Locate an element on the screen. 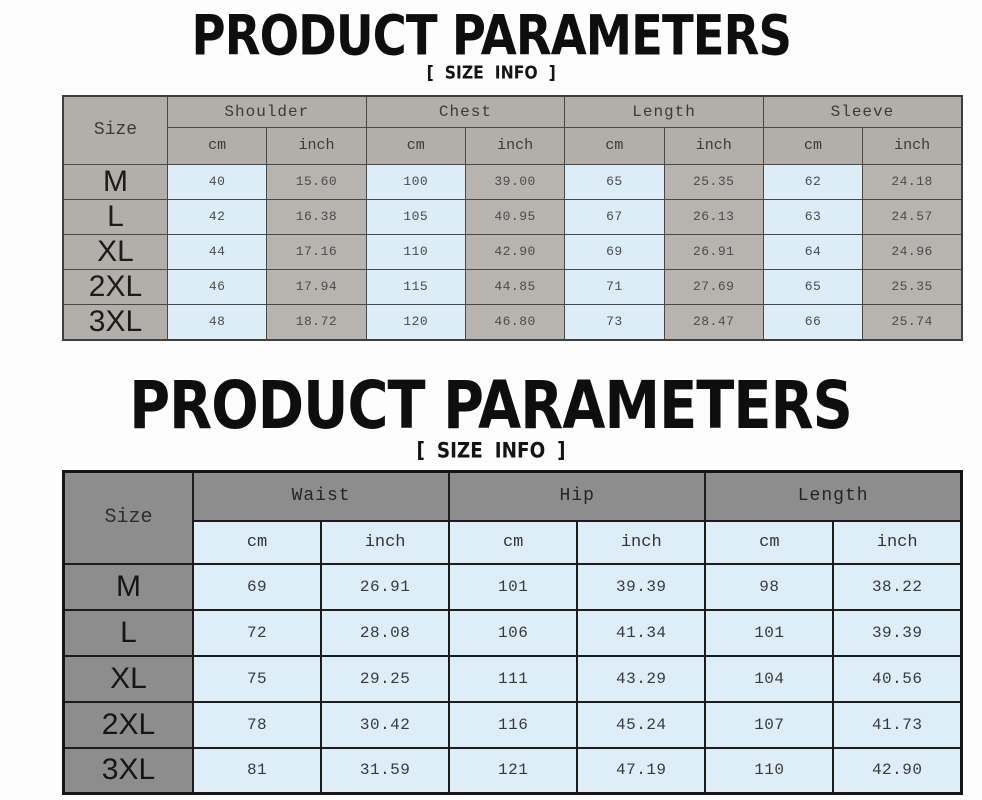 This screenshot has width=982, height=800. value-cell: 73 is located at coordinates (614, 321).